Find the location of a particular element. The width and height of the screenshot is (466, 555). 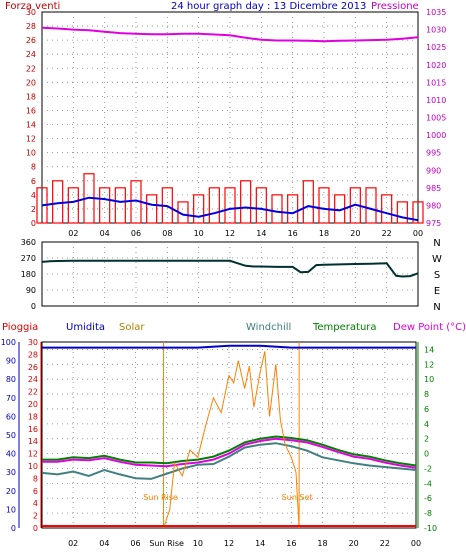

time-tick-label: 22 is located at coordinates (387, 233).